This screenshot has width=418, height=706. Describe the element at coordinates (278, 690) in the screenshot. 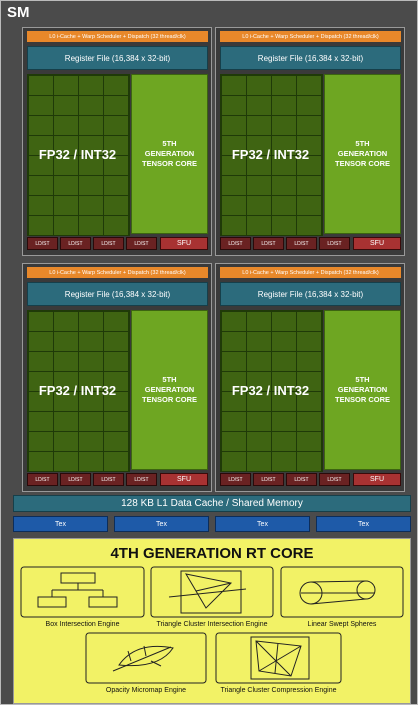

I see `engine-label: Triangle Cluster Compression Engine` at that location.